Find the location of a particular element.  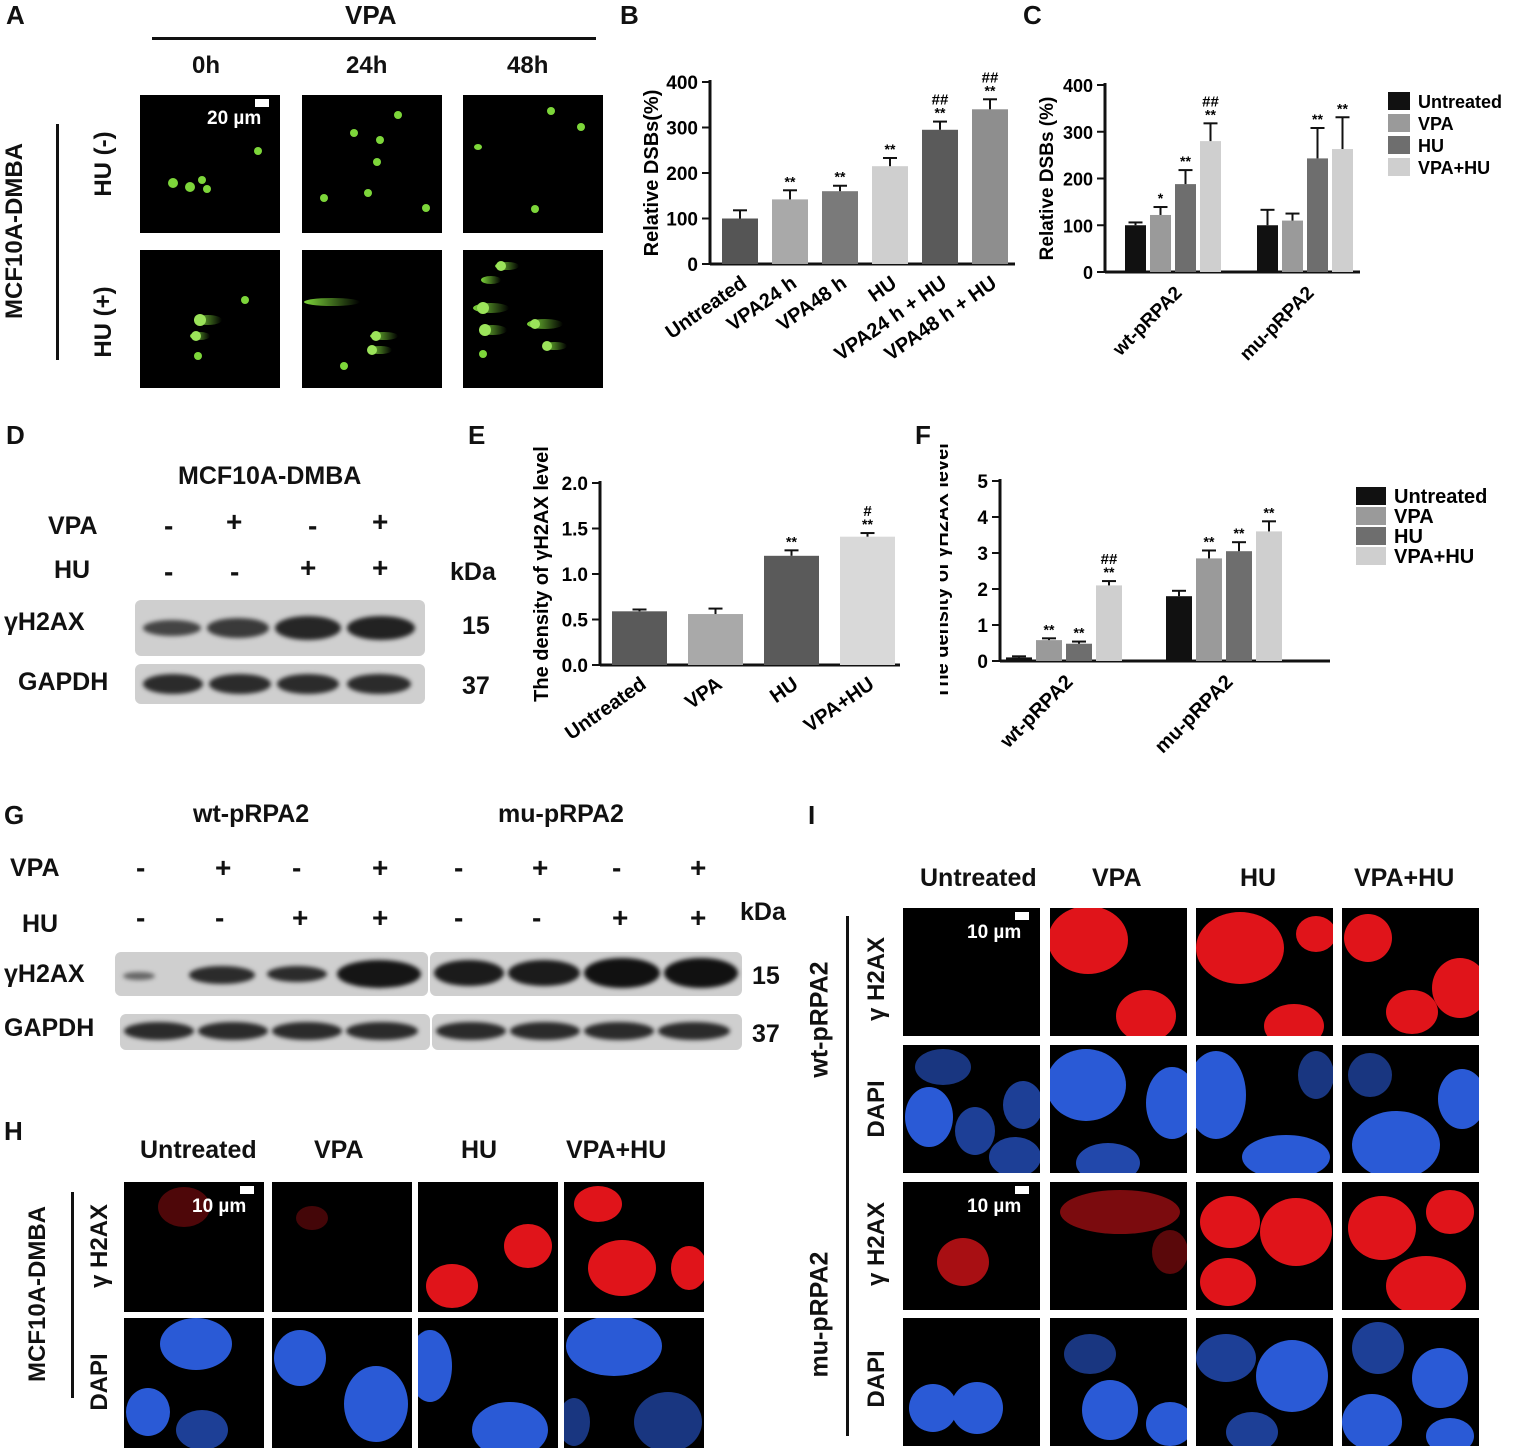

western-blot-gapdh-wt is located at coordinates (275, 1032).